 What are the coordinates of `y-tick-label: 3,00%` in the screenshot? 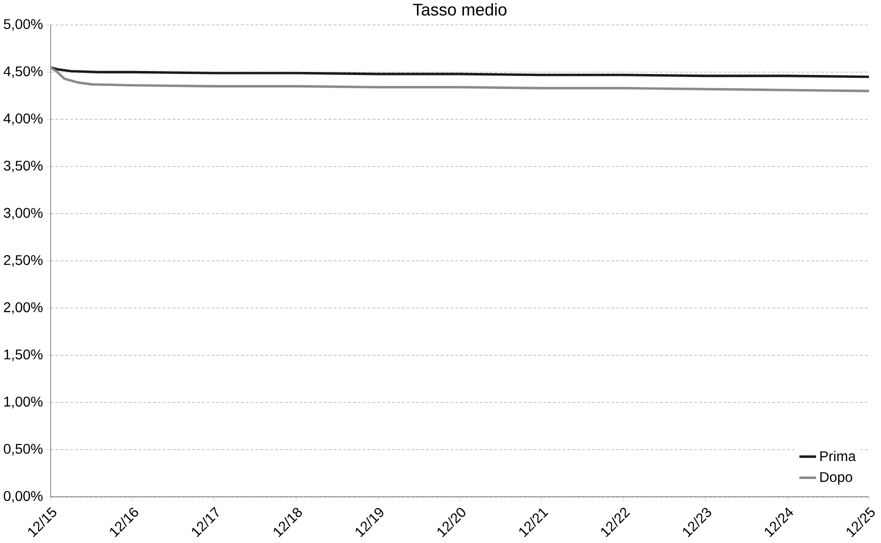 It's located at (23, 214).